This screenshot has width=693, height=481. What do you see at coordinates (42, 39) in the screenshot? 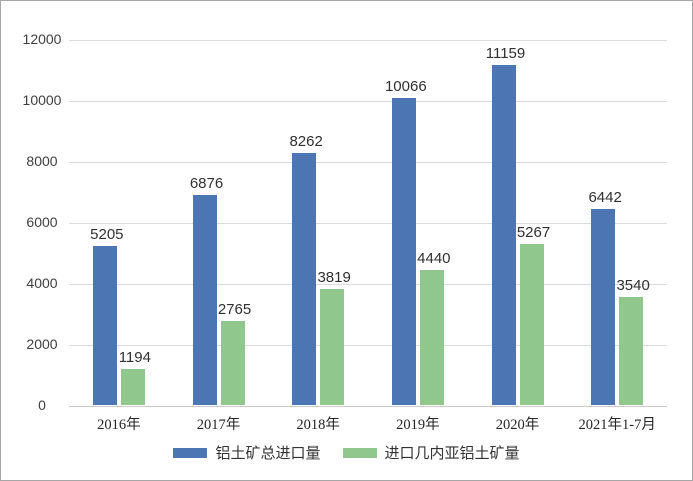
I see `y-tick-label-12000: 12000` at bounding box center [42, 39].